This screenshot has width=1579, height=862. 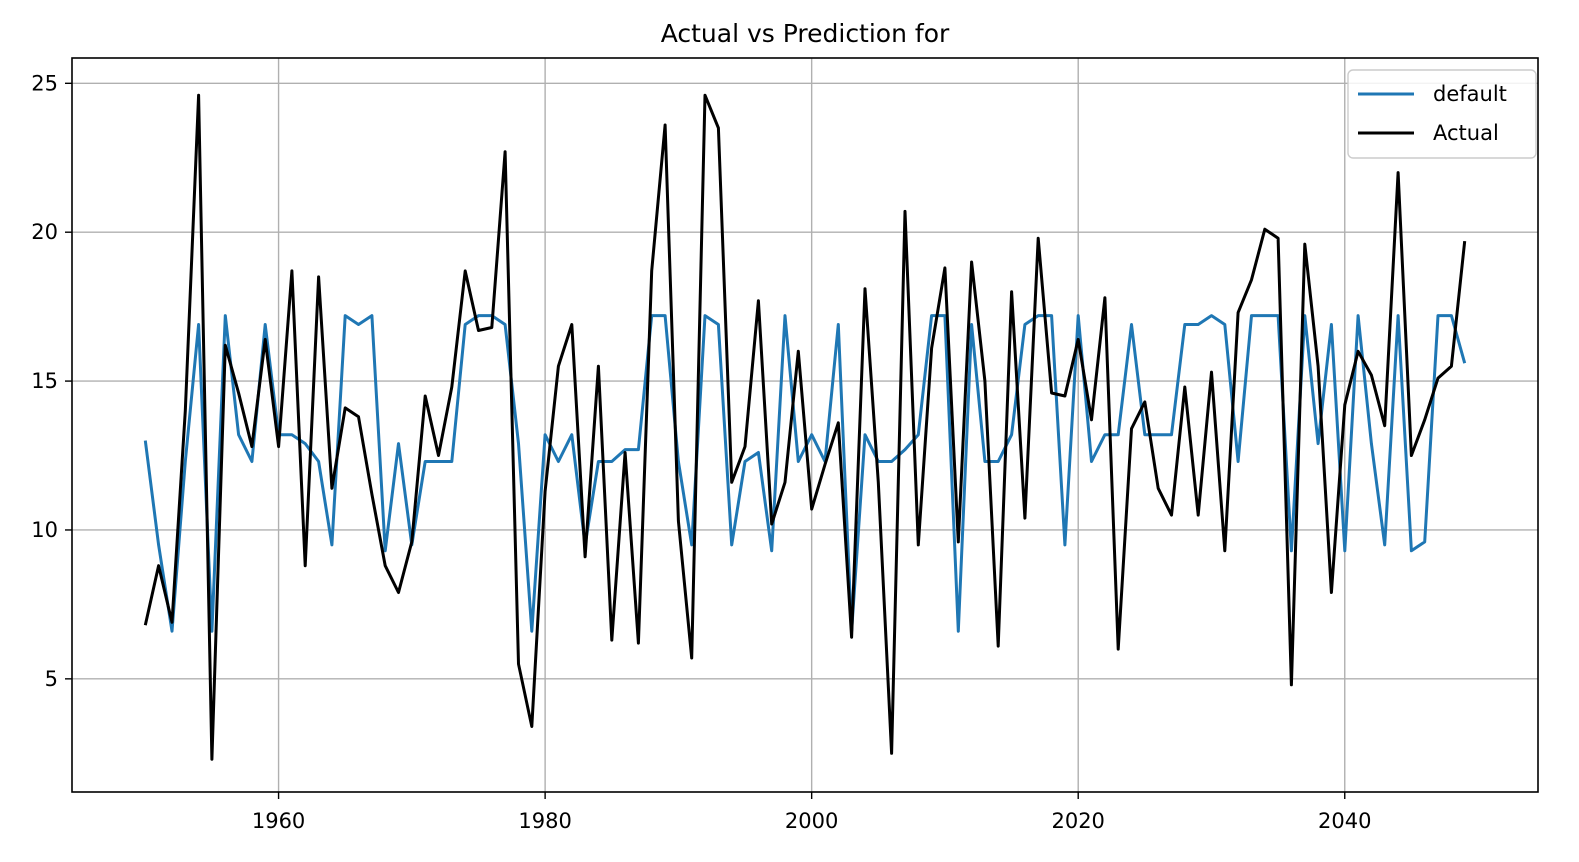 What do you see at coordinates (544, 821) in the screenshot?
I see `x-tick-label: 1980` at bounding box center [544, 821].